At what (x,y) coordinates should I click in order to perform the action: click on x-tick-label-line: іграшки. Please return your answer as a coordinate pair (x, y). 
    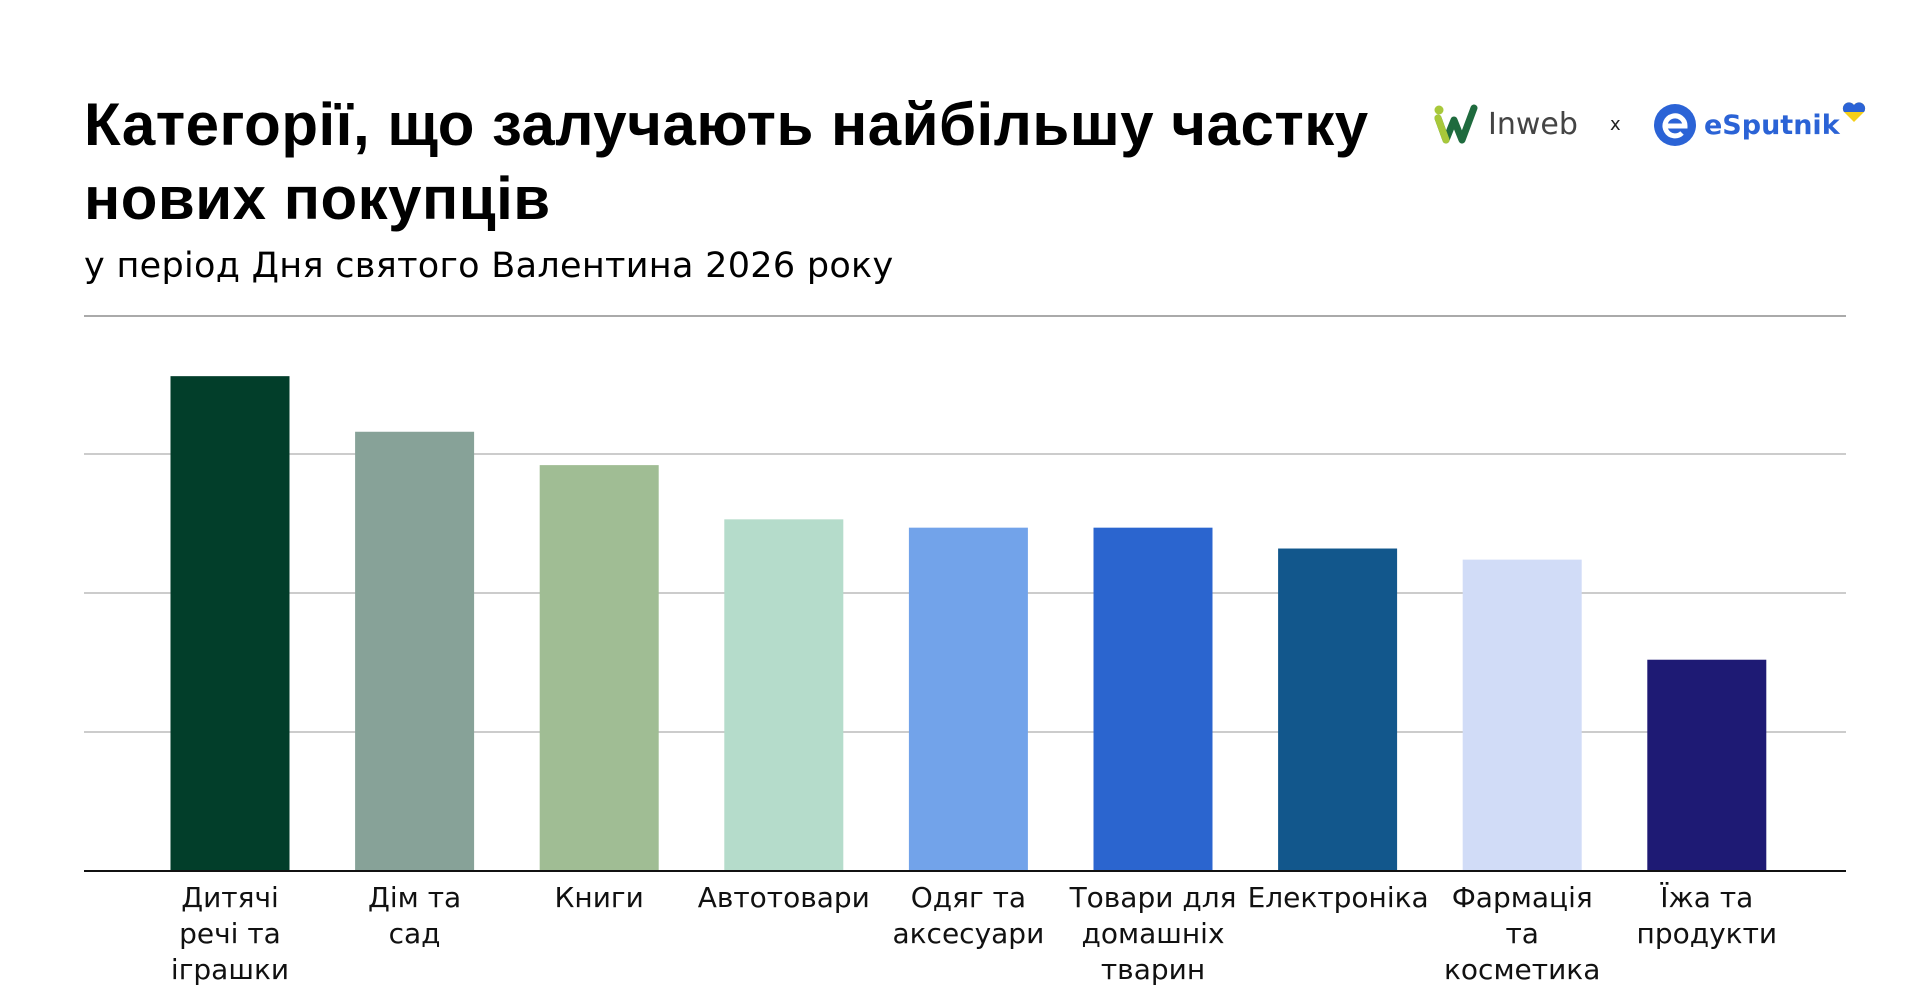
    Looking at the image, I should click on (230, 969).